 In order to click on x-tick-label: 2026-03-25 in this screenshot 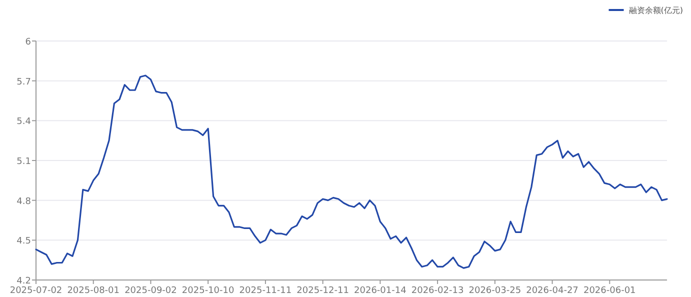, I will do `click(495, 291)`.